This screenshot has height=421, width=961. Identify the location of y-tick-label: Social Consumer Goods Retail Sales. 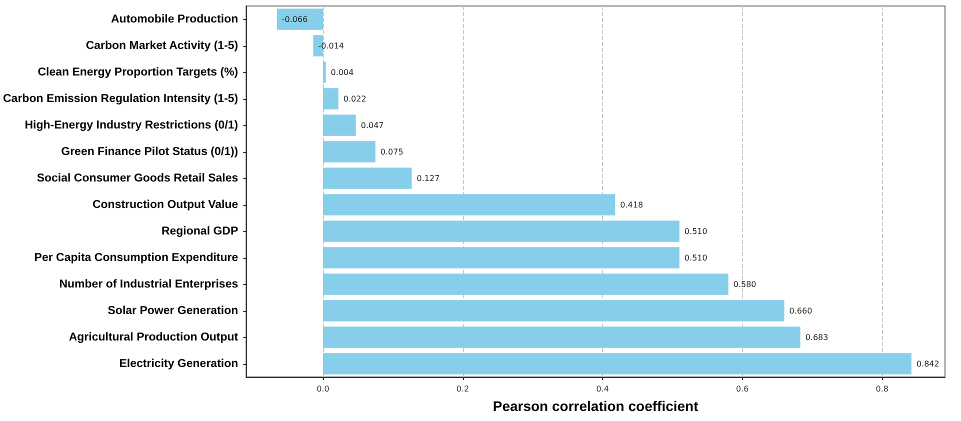
(137, 178).